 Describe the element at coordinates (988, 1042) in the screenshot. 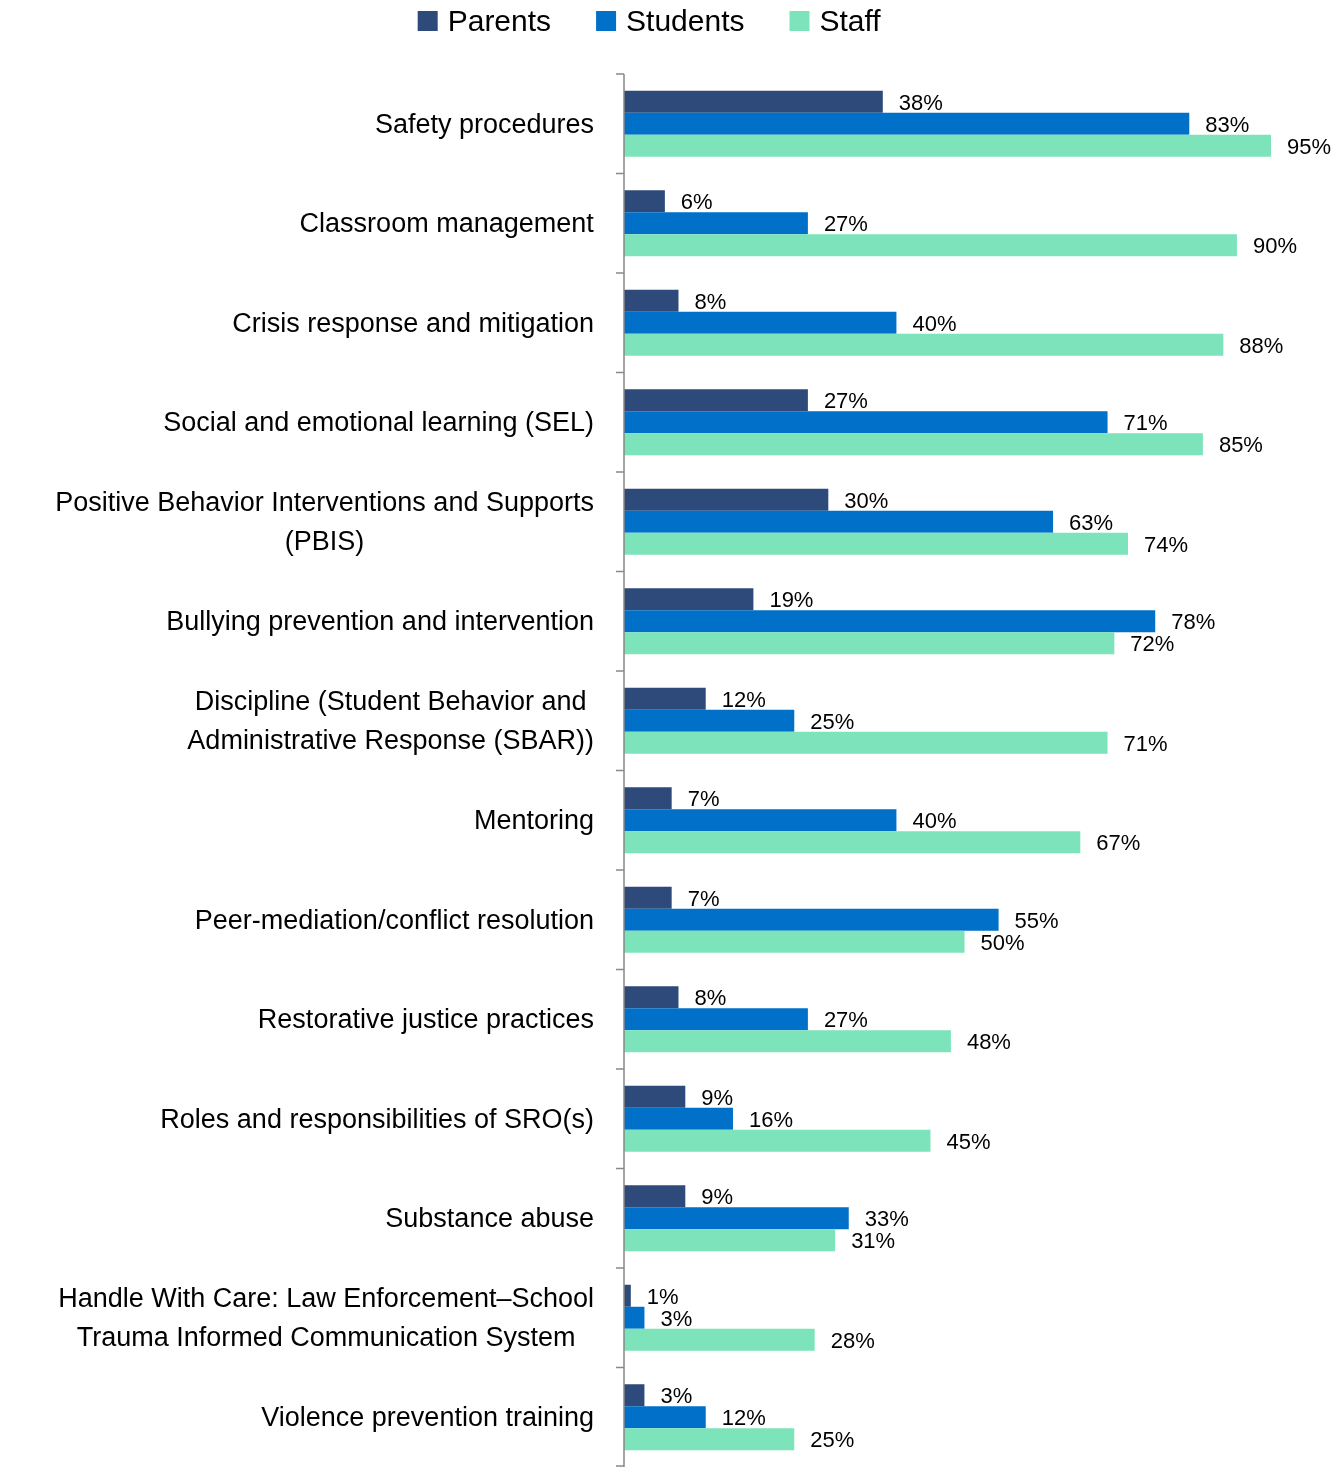

I see `data-label: 48%` at that location.